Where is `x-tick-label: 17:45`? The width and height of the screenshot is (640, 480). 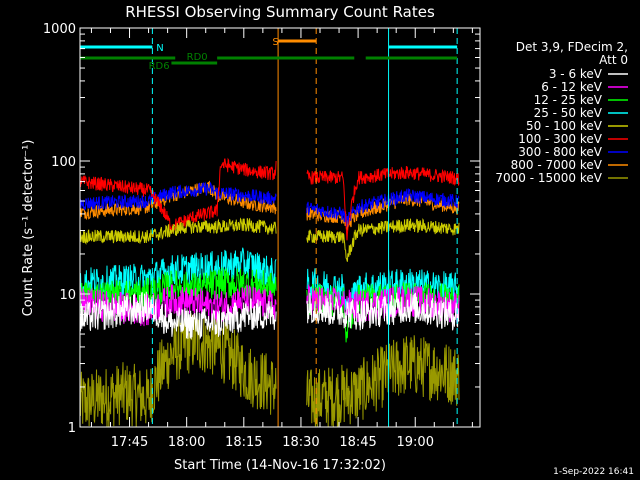
x-tick-label: 17:45 is located at coordinates (129, 442).